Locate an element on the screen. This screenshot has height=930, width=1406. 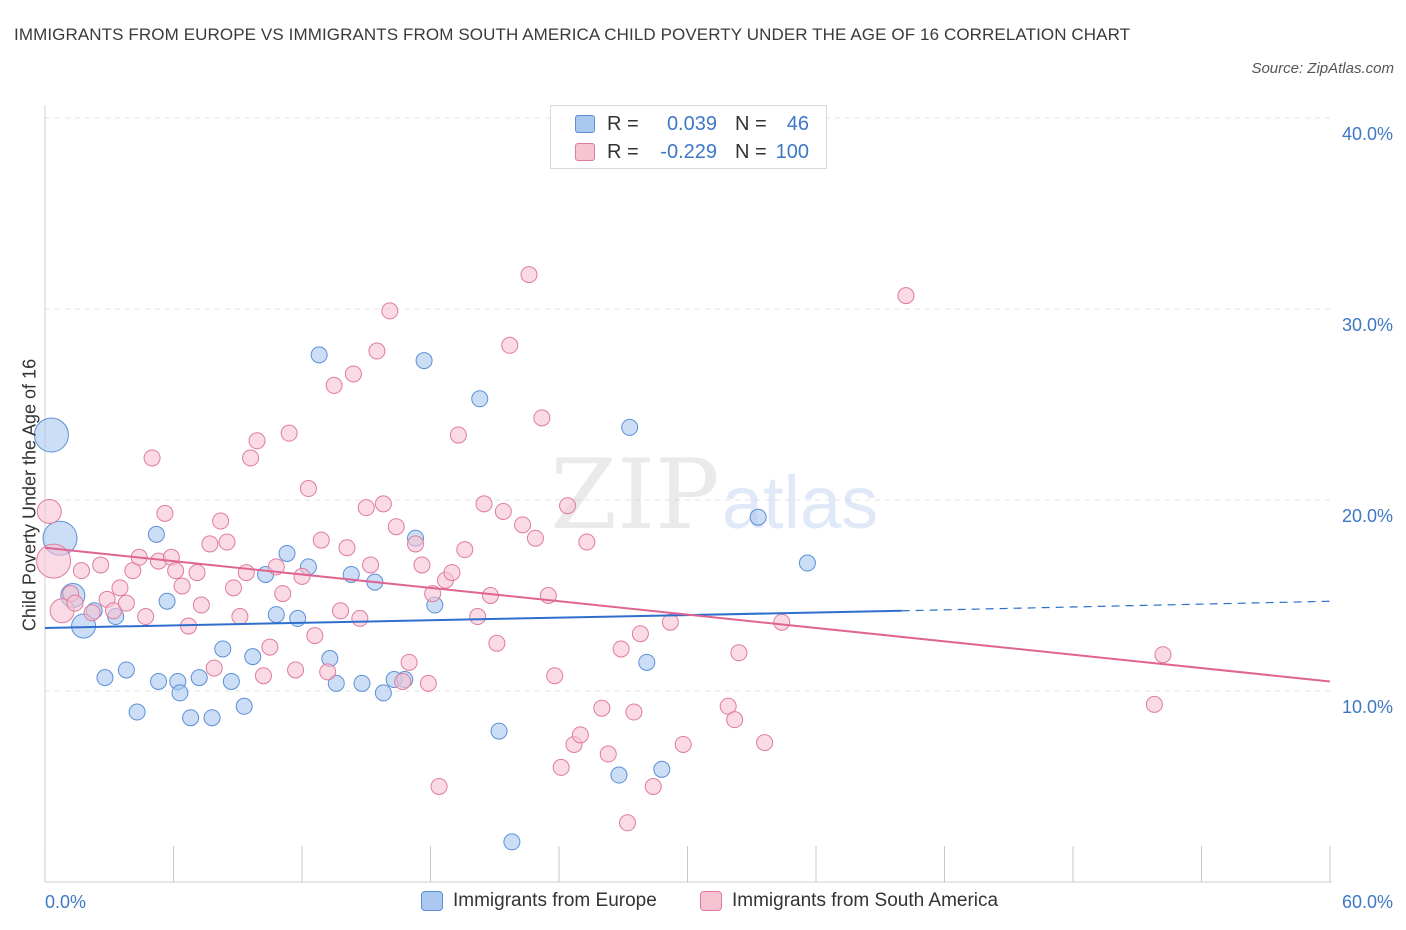
trend-lines is located at coordinates (687, 614).